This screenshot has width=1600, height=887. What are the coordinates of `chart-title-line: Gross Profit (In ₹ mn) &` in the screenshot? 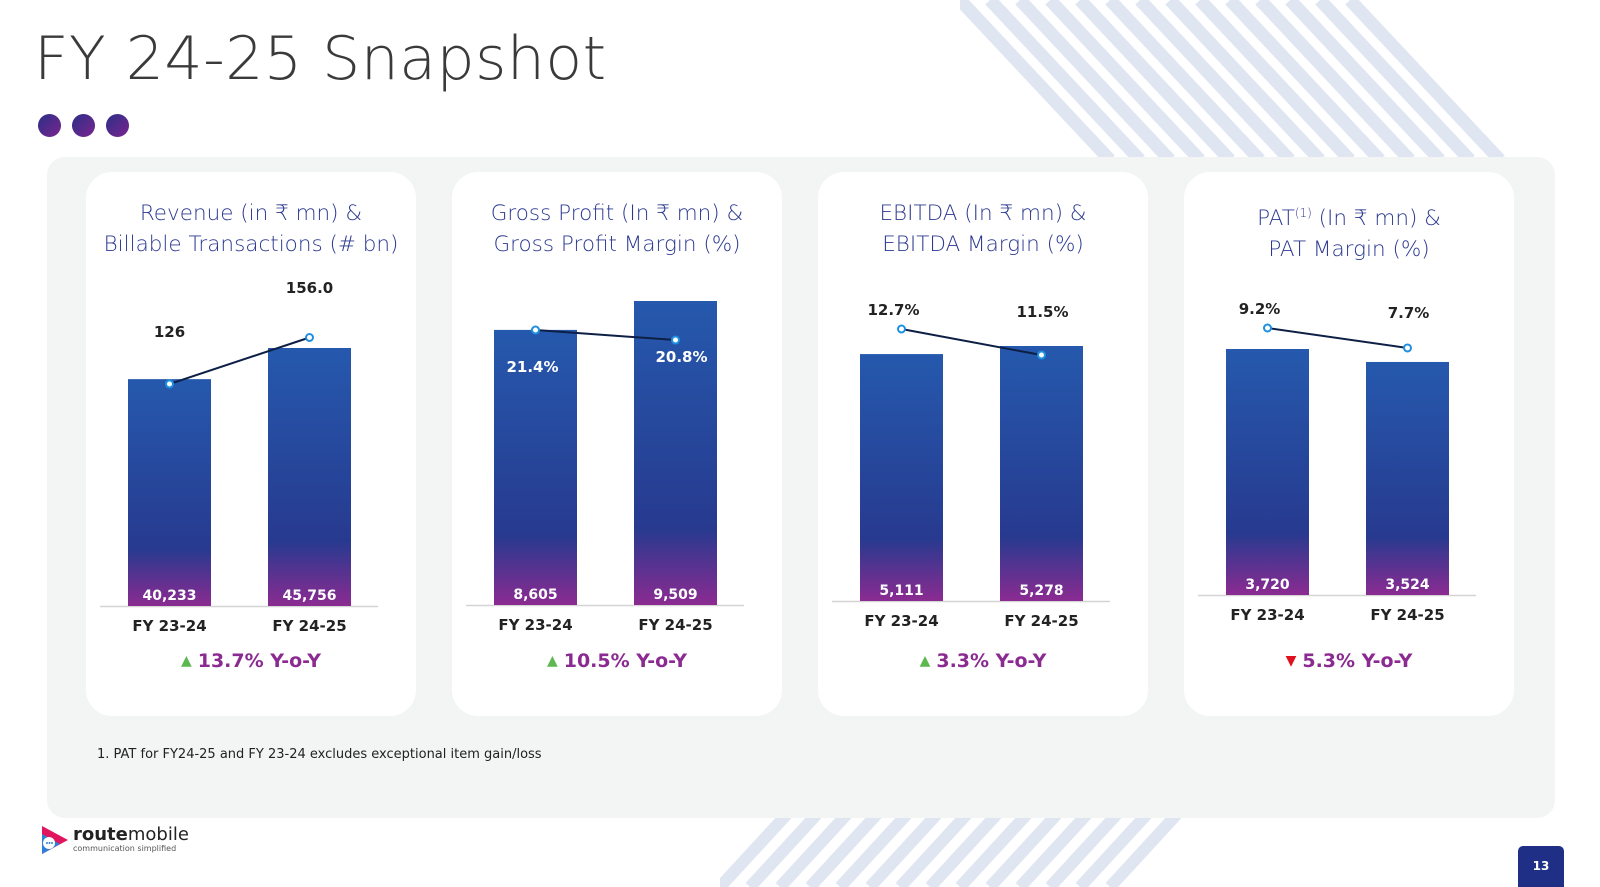 It's located at (617, 213).